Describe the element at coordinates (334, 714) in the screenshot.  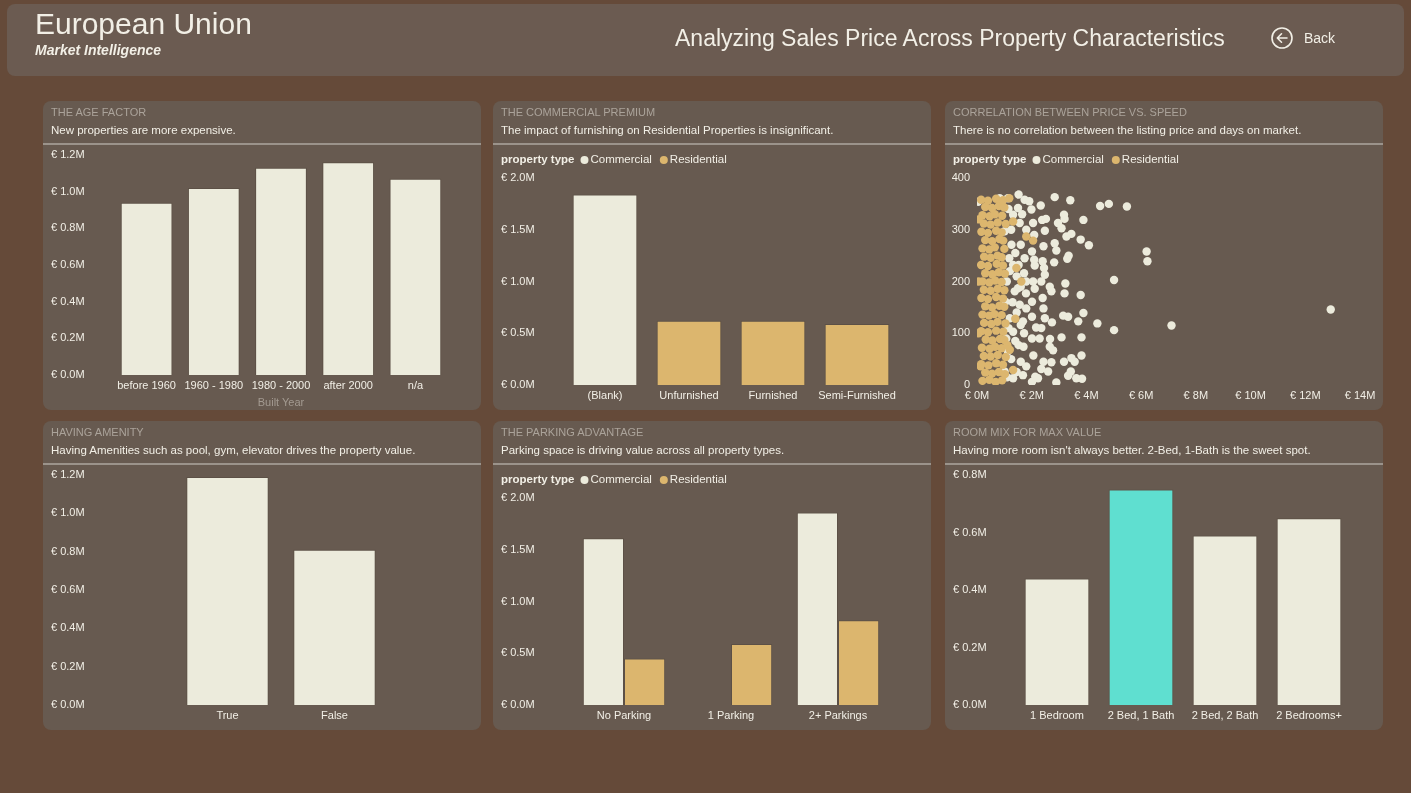
I see `x-tick-label: False` at that location.